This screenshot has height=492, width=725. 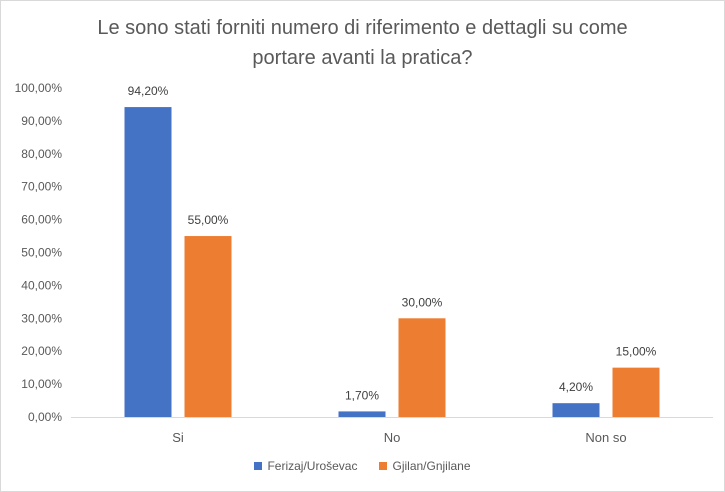 I want to click on data-label: 94,20%, so click(x=148, y=91).